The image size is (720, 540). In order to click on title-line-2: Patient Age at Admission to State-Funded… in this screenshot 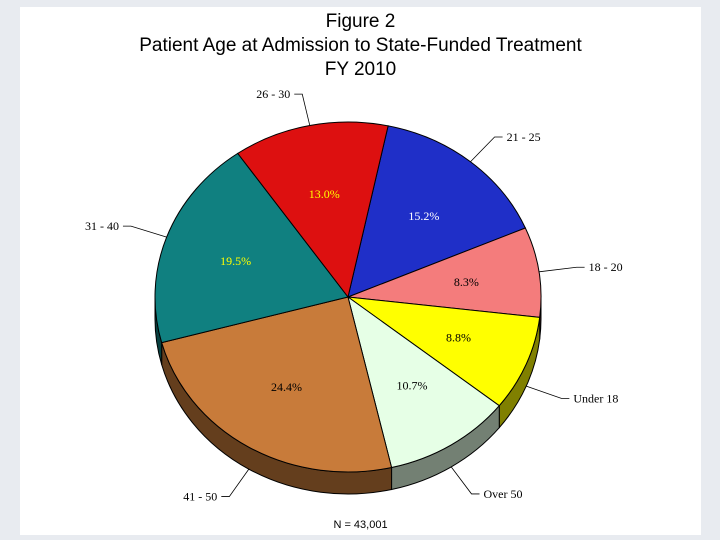, I will do `click(360, 45)`.